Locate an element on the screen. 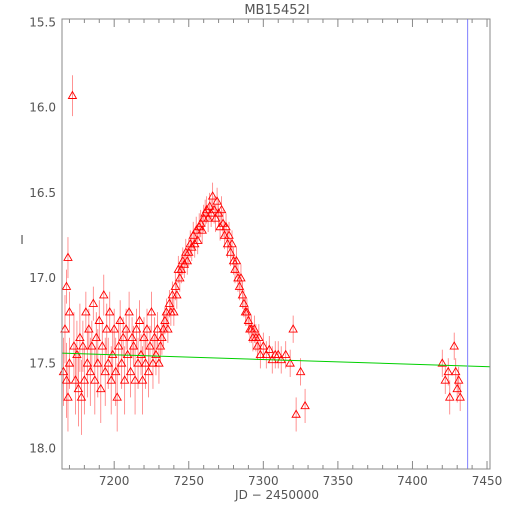  x-tick-label: 7250 is located at coordinates (188, 481).